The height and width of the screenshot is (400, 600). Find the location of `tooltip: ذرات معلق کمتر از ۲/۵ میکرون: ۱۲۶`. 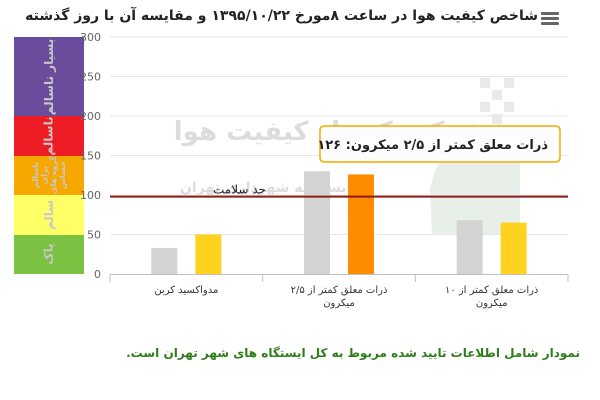

tooltip: ذرات معلق کمتر از ۲/۵ میکرون: ۱۲۶ is located at coordinates (439, 144).